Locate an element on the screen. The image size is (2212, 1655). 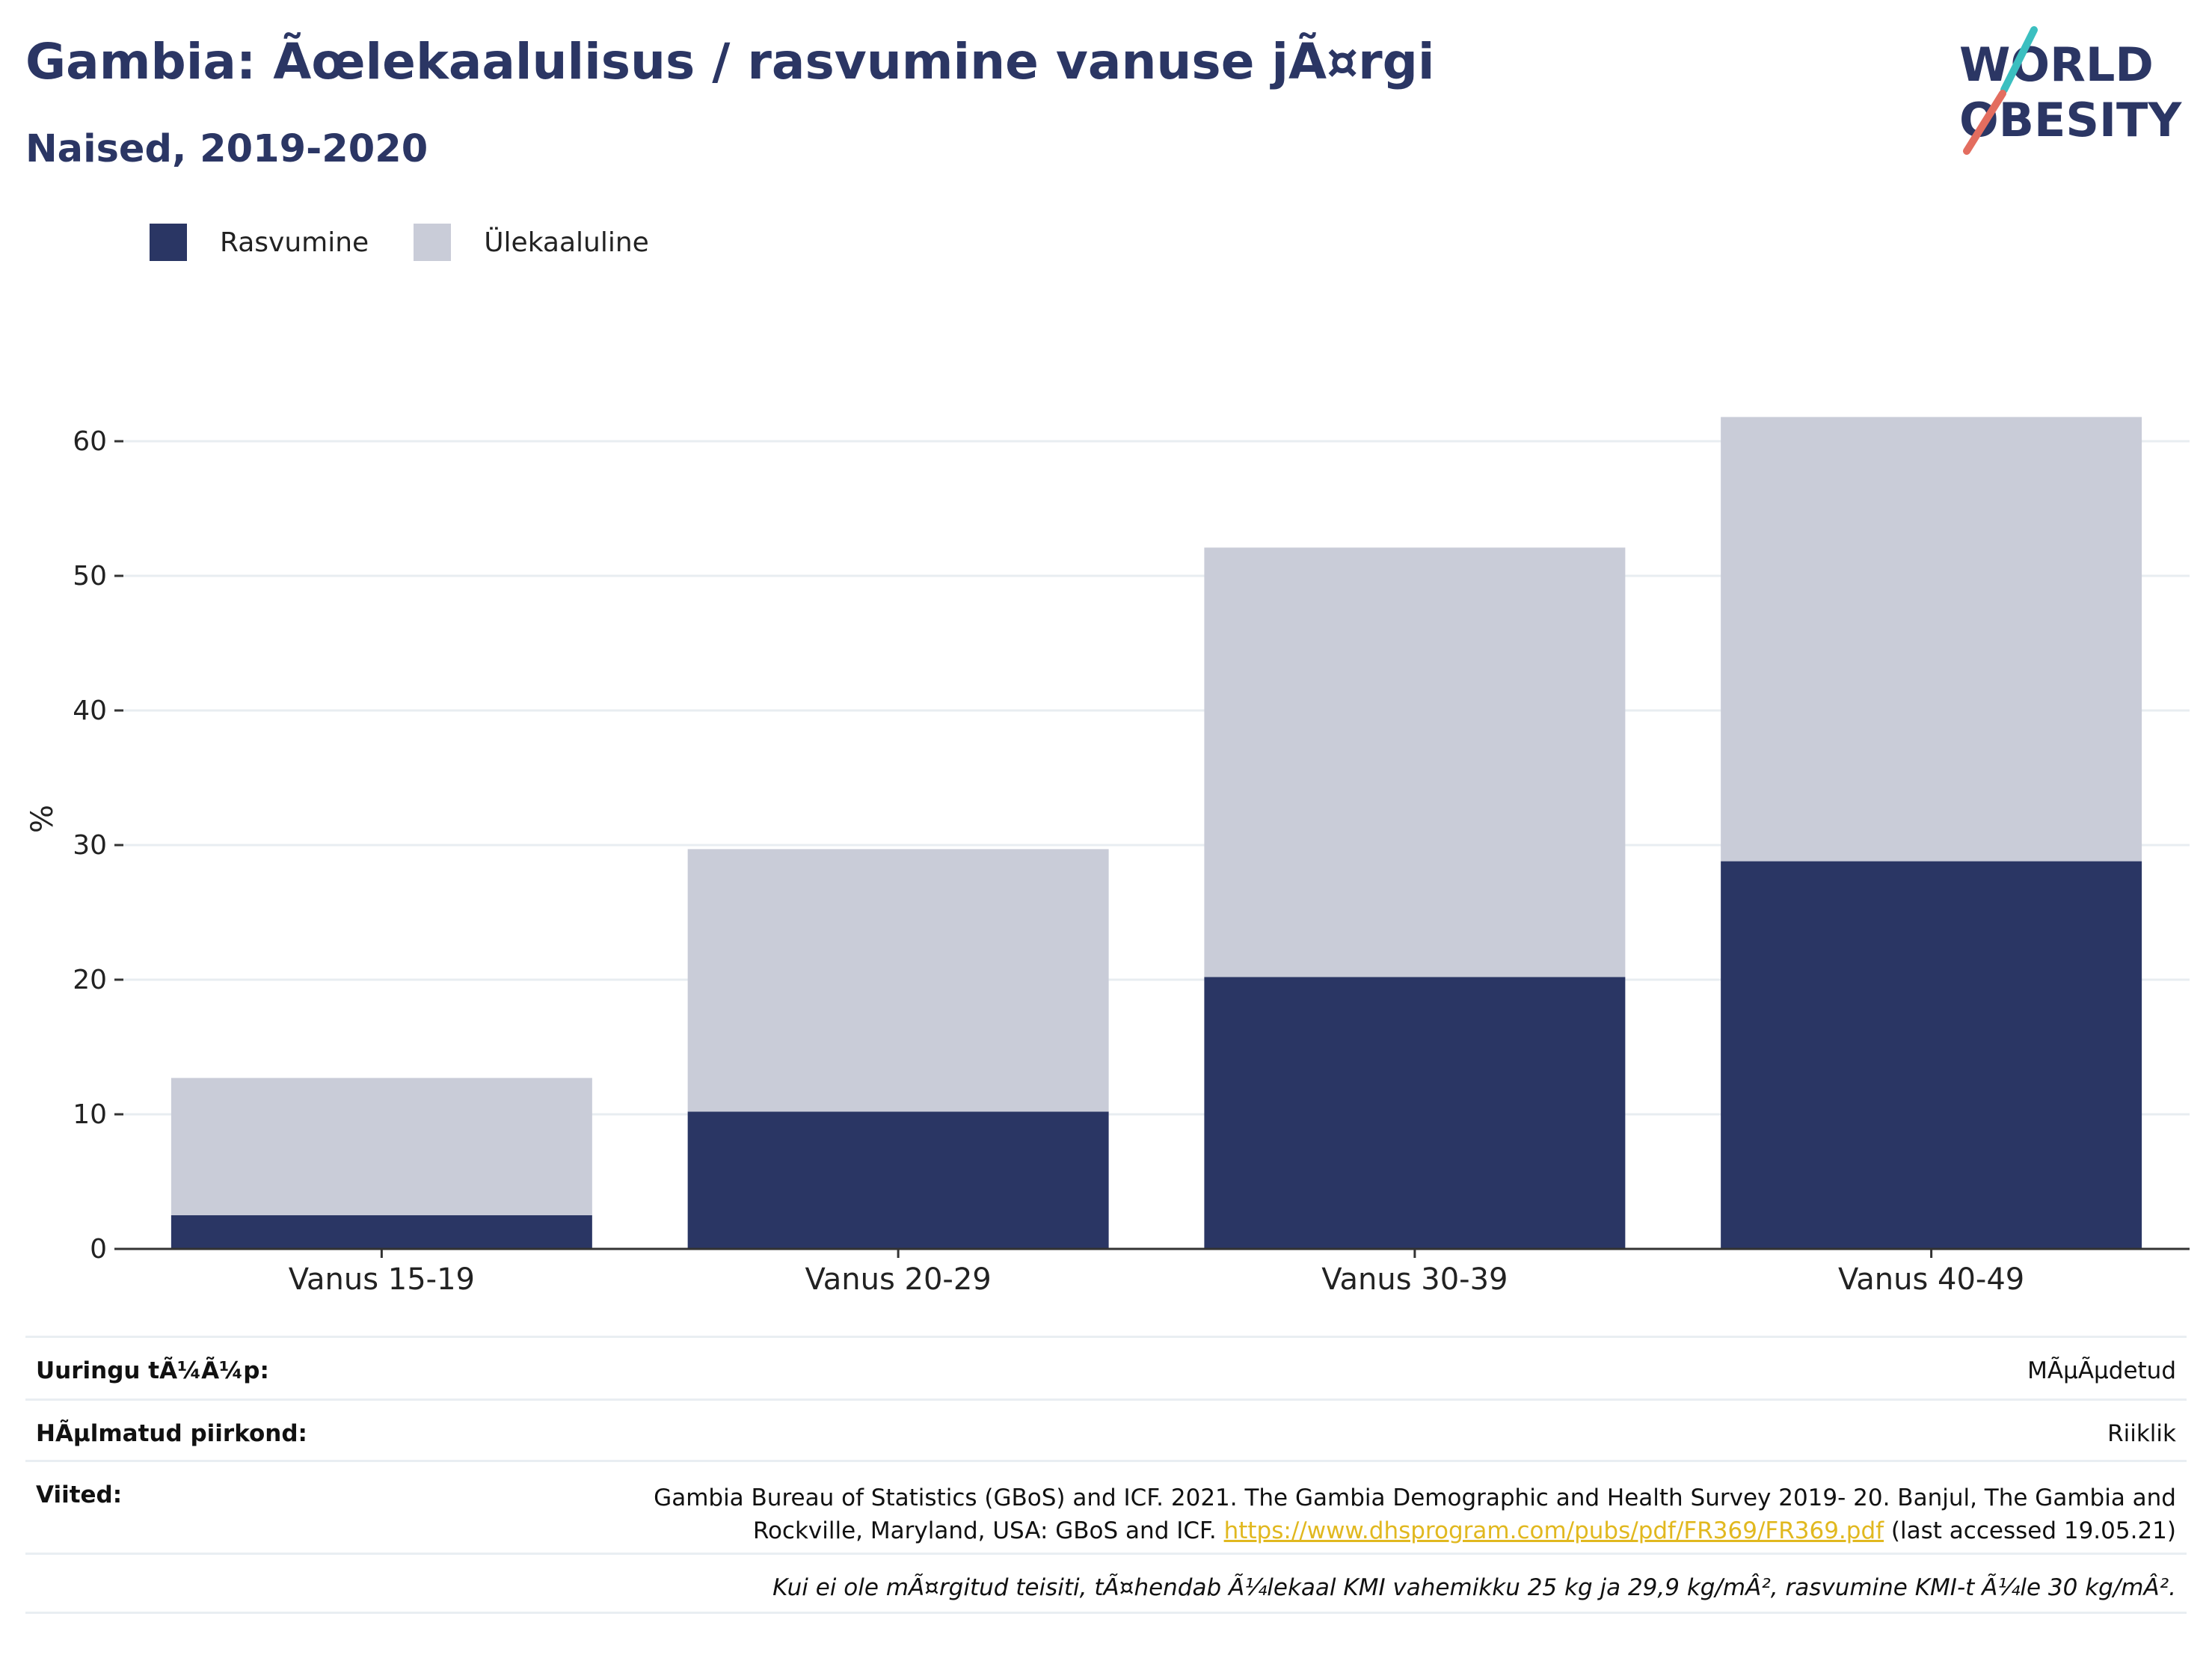
y-axis: 0 10 20 30 40 50 60 is located at coordinates (98, 845).